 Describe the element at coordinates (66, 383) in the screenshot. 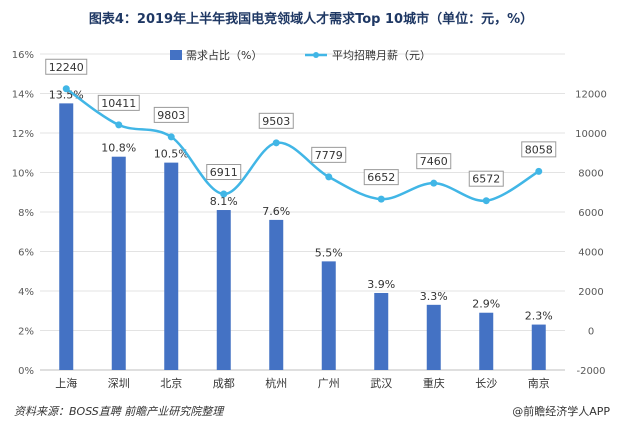

I see `x-tick-label: 上海` at that location.